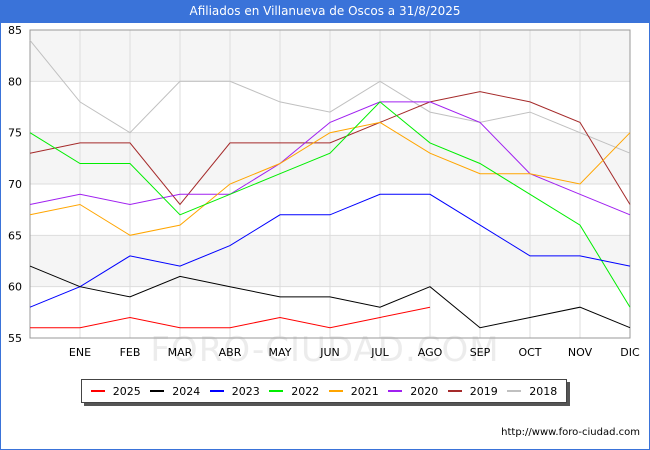 The height and width of the screenshot is (450, 650). Describe the element at coordinates (280, 352) in the screenshot. I see `x-tick-label: MAY` at that location.